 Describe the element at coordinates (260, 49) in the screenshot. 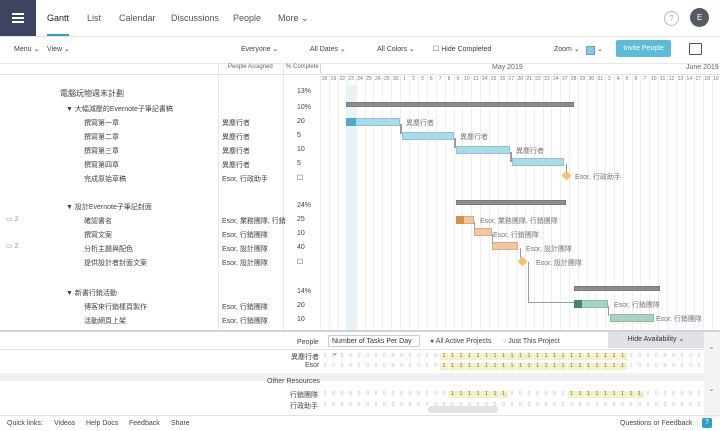

I see `everyone-filter: Everyone ⌄` at that location.